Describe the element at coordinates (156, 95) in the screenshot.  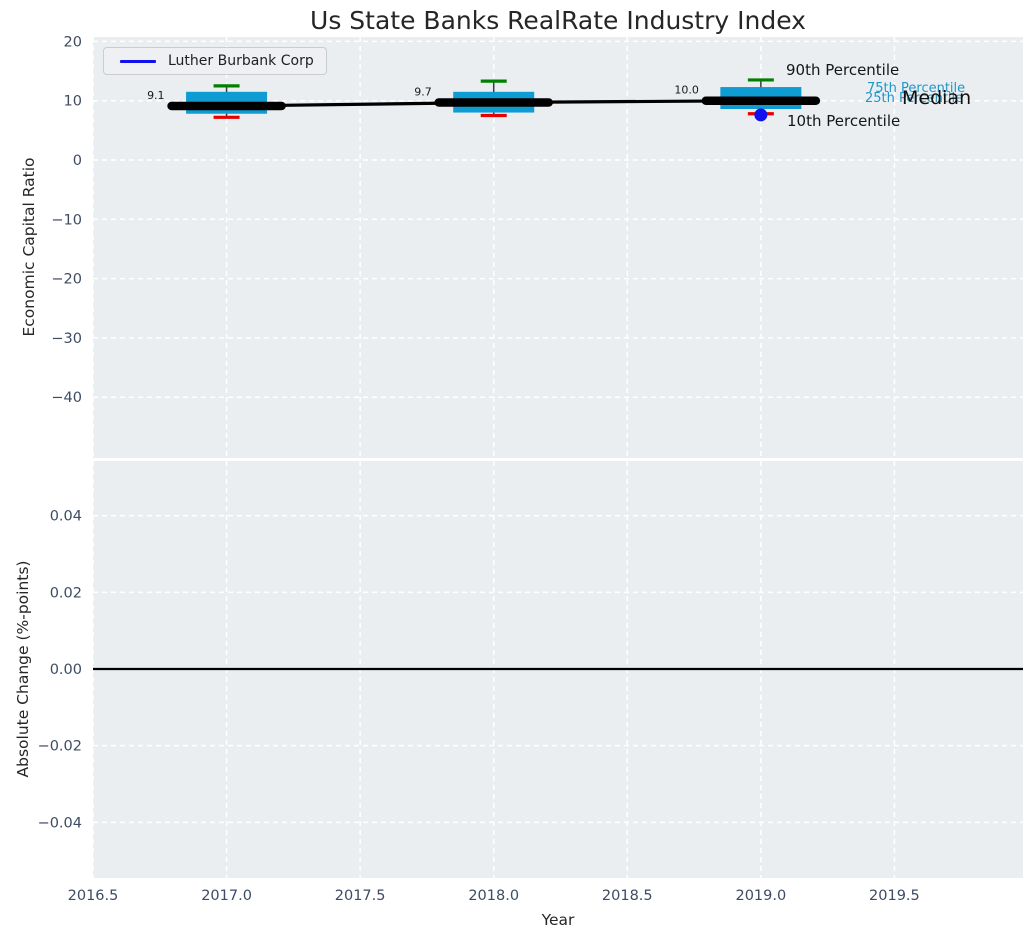
I see `median-value-label: 9.1` at that location.